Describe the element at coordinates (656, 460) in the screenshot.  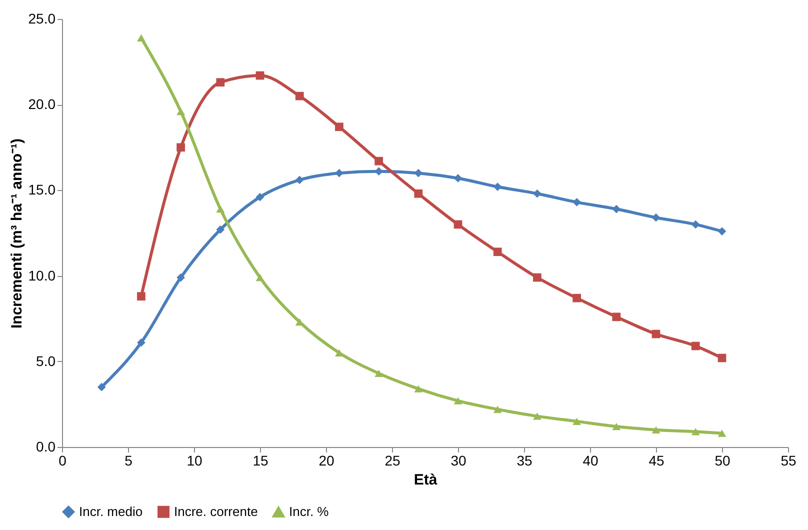
I see `x-tick-label: 45` at that location.